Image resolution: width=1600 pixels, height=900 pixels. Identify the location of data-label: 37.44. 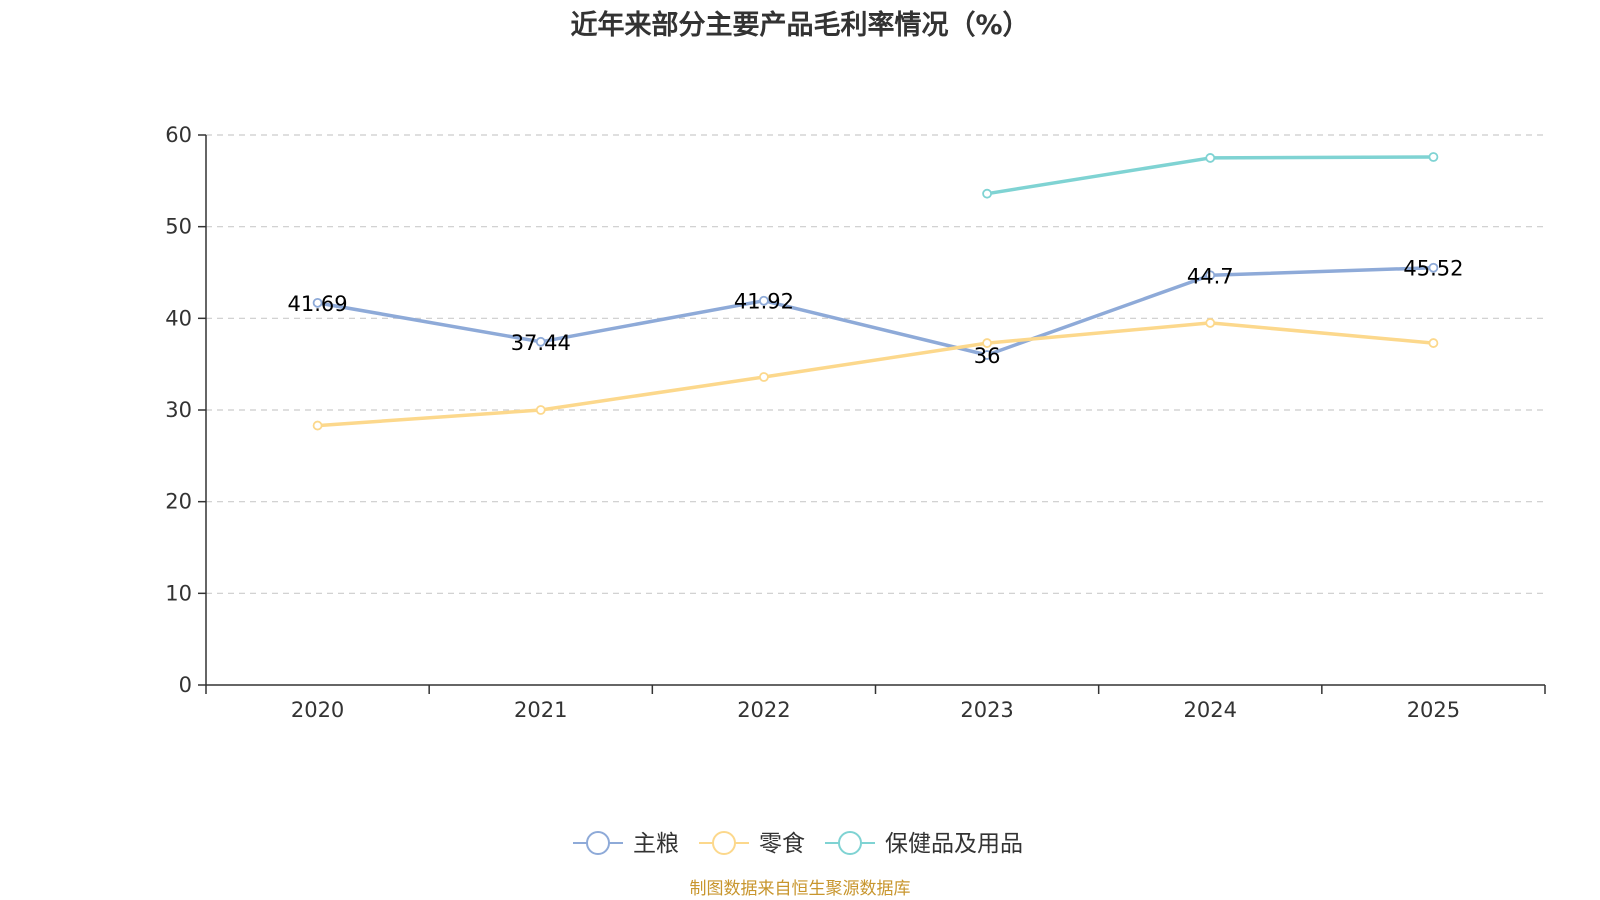
(541, 343).